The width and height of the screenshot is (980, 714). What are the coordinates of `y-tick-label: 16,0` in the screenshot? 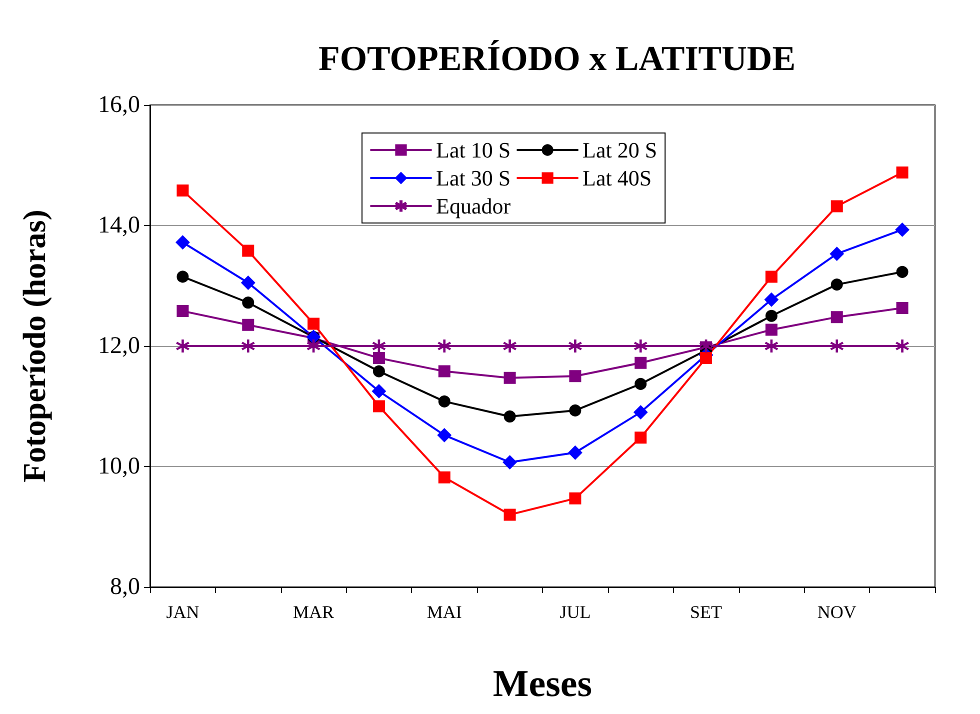 It's located at (119, 105).